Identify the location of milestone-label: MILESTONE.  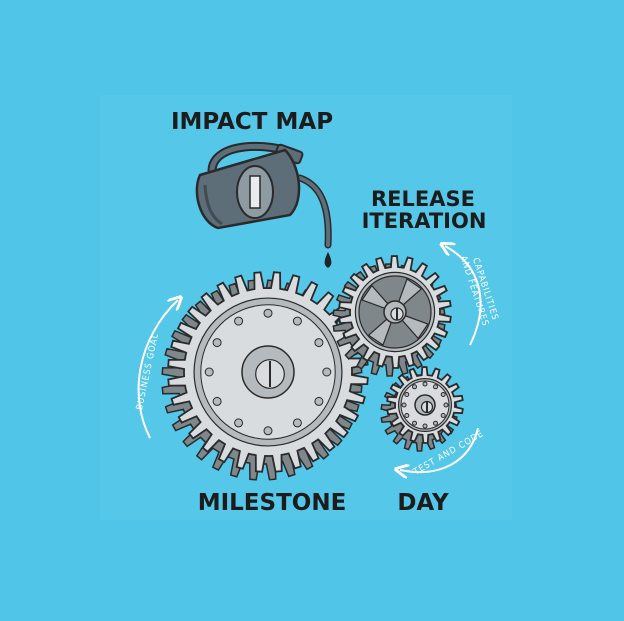
(272, 503).